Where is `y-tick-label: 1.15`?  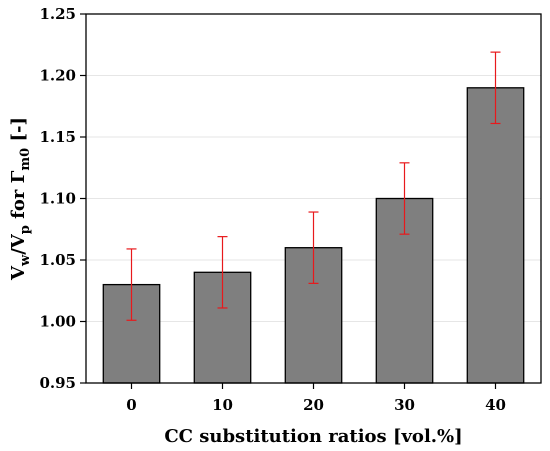 y-tick-label: 1.15 is located at coordinates (57, 137).